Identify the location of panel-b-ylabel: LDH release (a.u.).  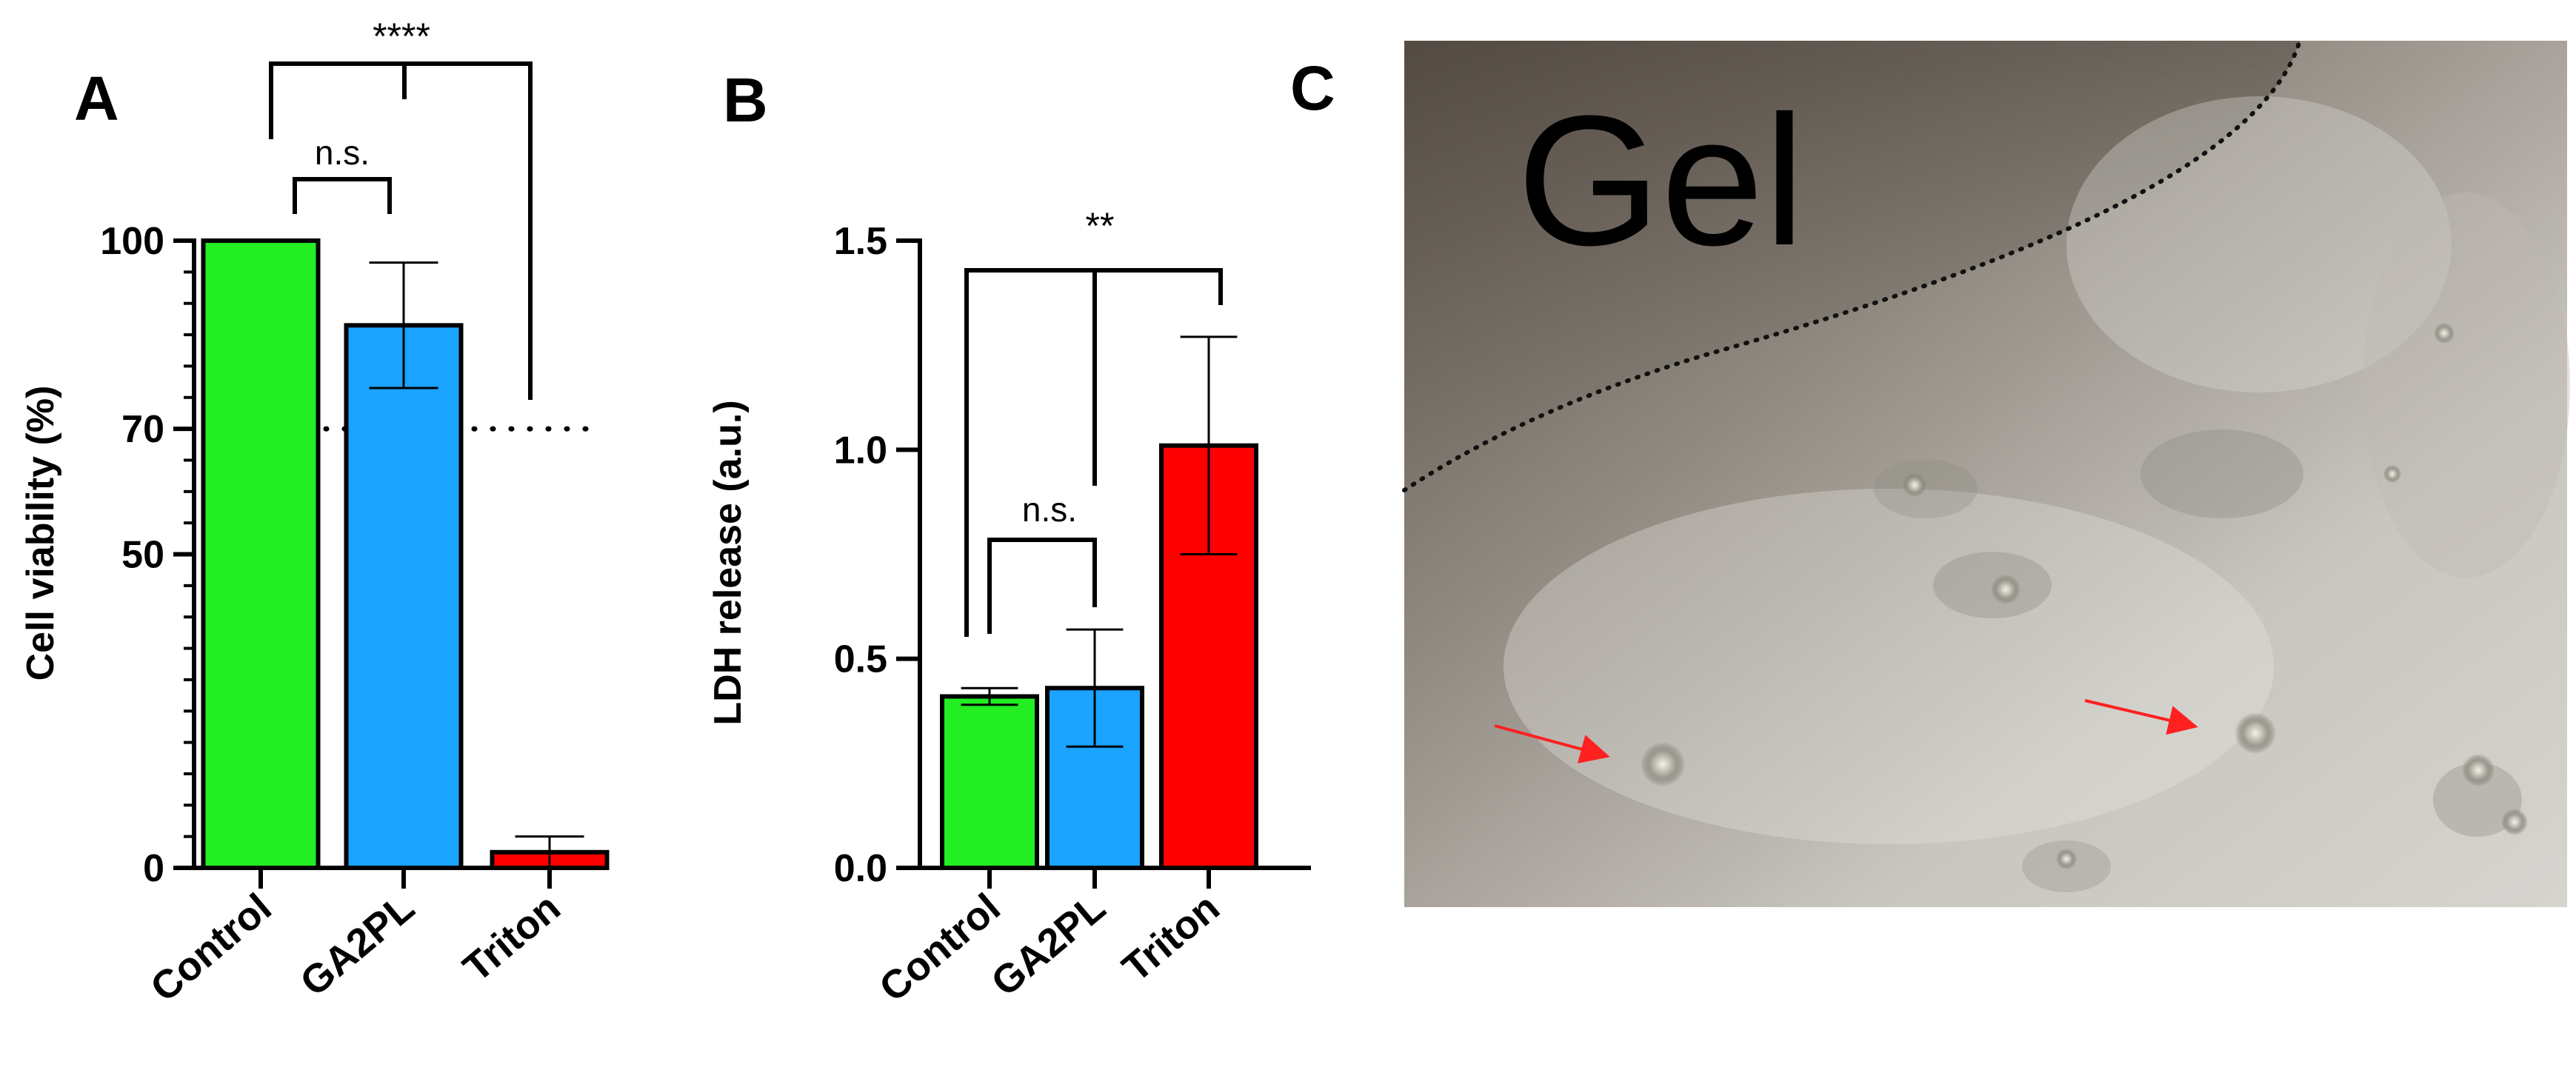
(728, 562).